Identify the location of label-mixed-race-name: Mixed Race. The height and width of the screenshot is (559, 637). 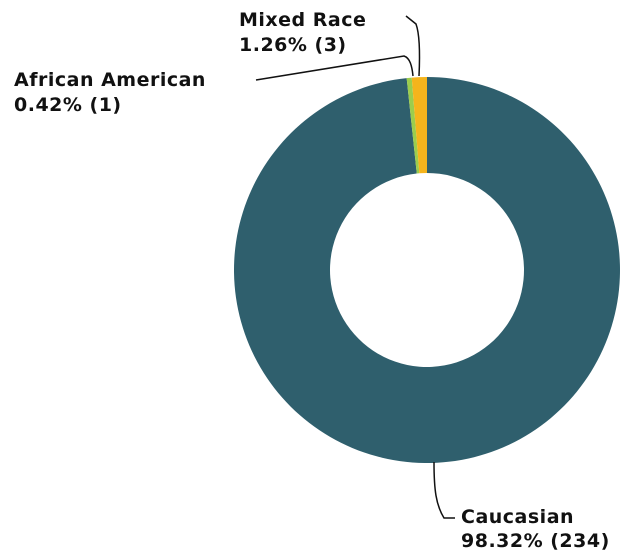
(302, 20).